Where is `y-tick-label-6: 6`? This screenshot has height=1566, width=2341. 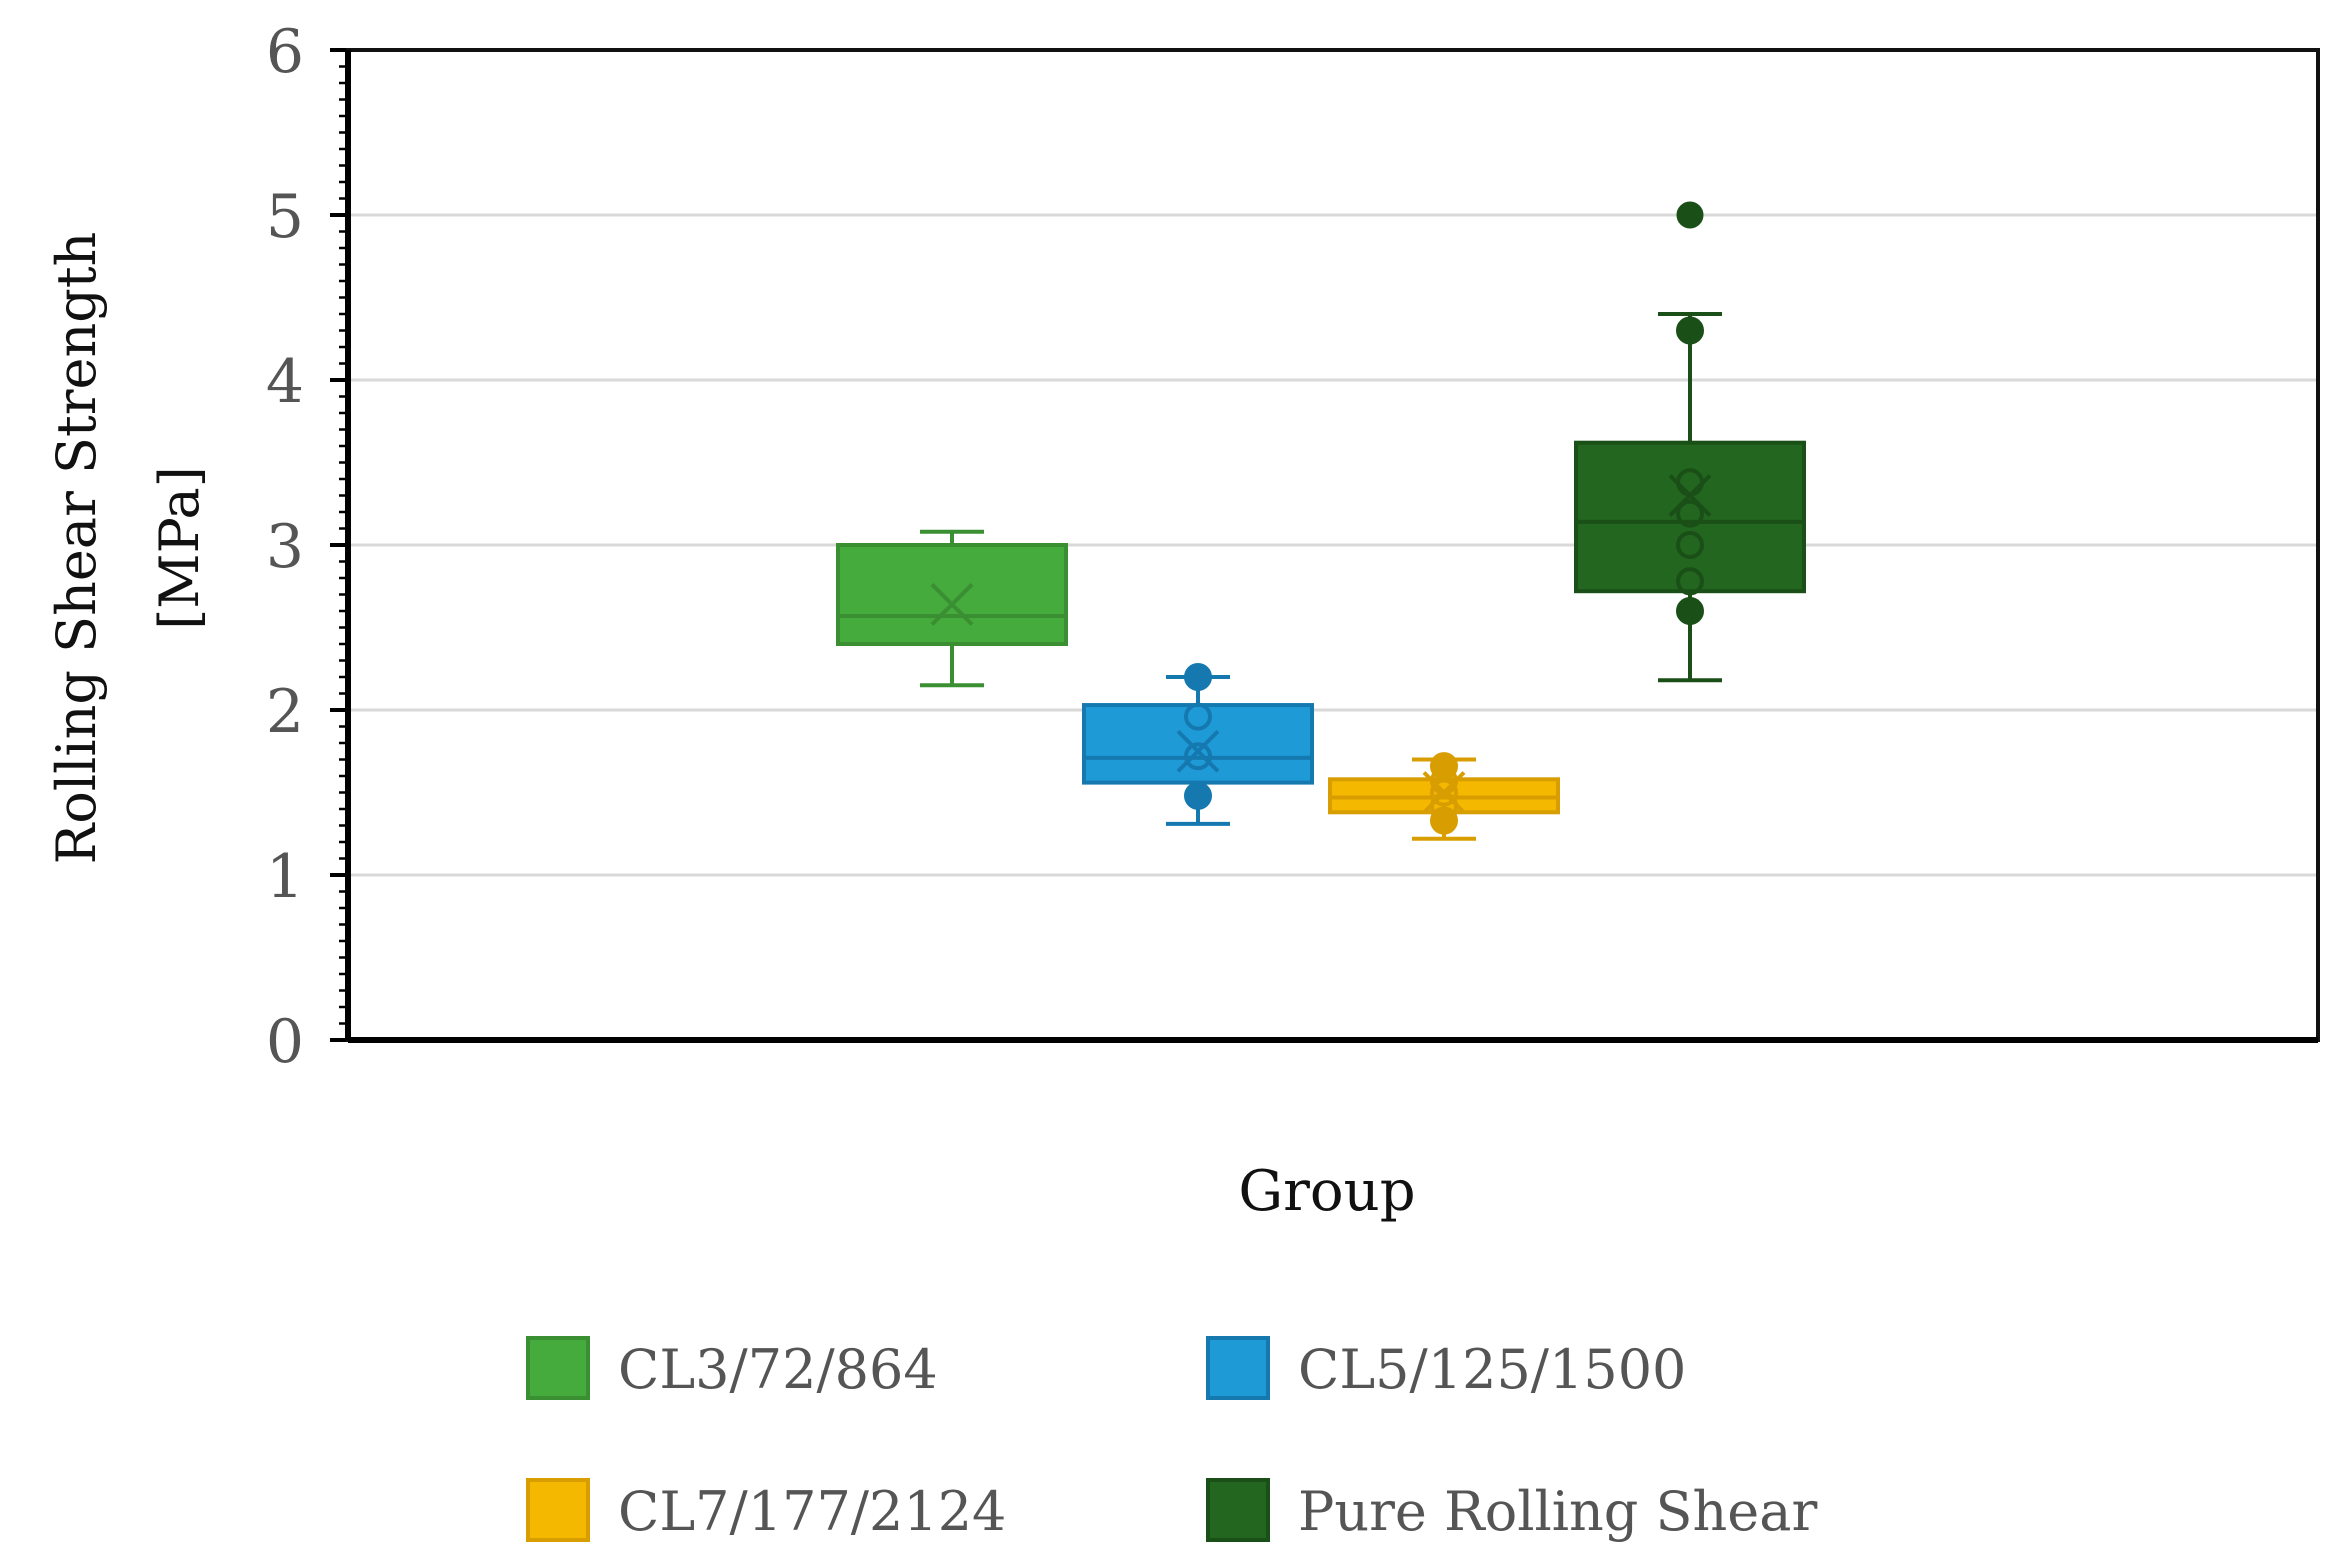 y-tick-label-6: 6 is located at coordinates (285, 52).